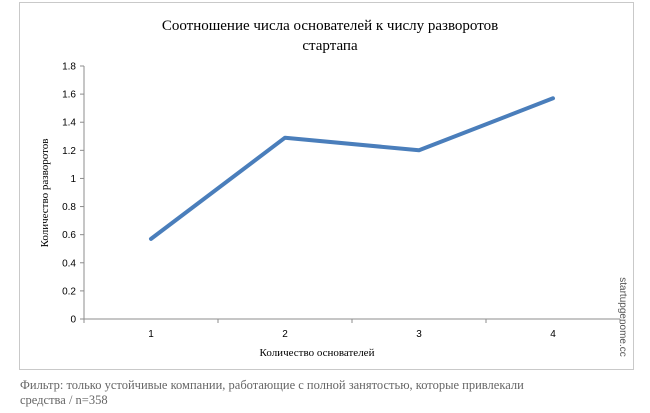 This screenshot has width=650, height=413. What do you see at coordinates (151, 334) in the screenshot?
I see `x-tick-label: 1` at bounding box center [151, 334].